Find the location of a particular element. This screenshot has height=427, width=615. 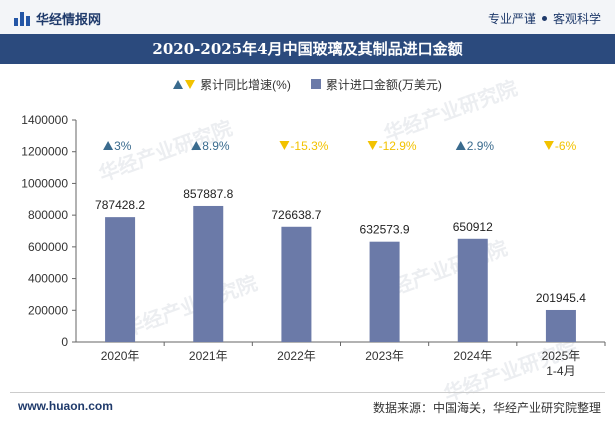

brand: 华经情报网 is located at coordinates (57, 18).